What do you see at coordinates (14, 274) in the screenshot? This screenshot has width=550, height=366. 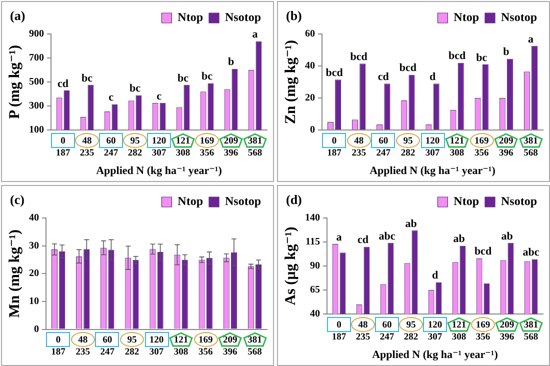 I see `y-axis-title: Mn (mg kg⁻¹)` at bounding box center [14, 274].